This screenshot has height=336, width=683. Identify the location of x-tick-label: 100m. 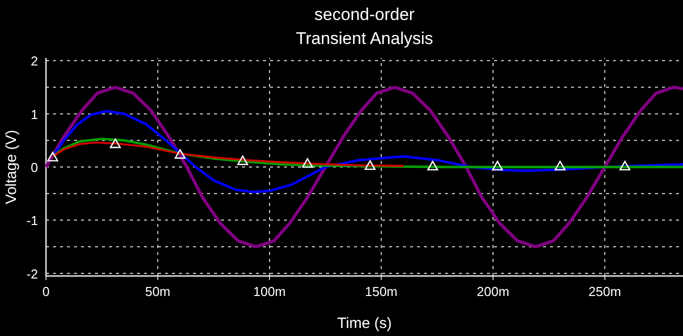
(269, 291).